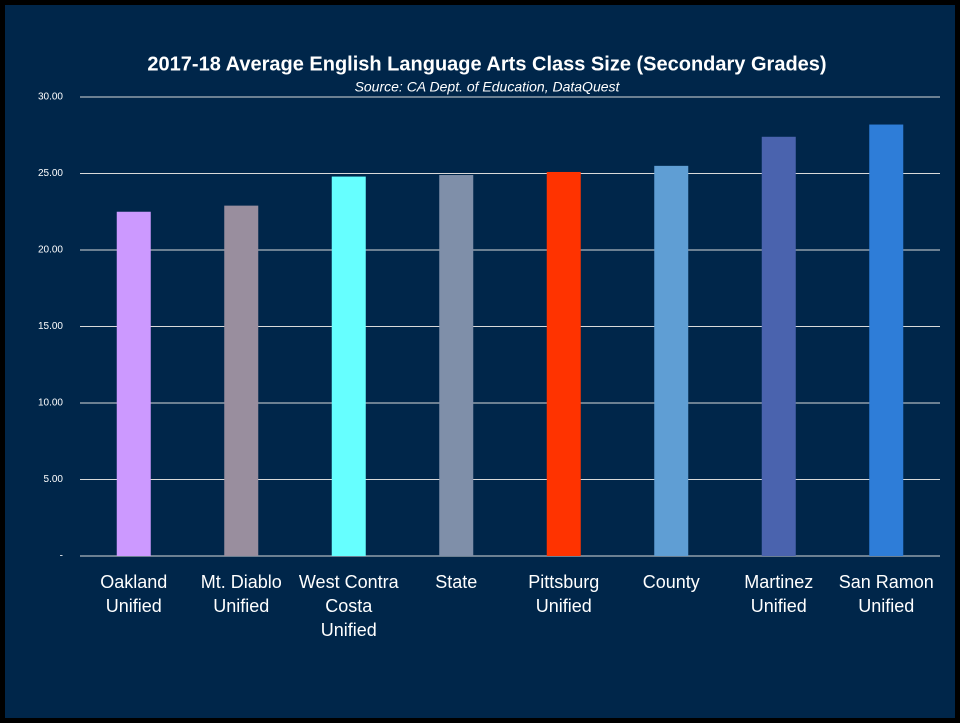  I want to click on x-tick-label: San Ramon Unified, so click(886, 594).